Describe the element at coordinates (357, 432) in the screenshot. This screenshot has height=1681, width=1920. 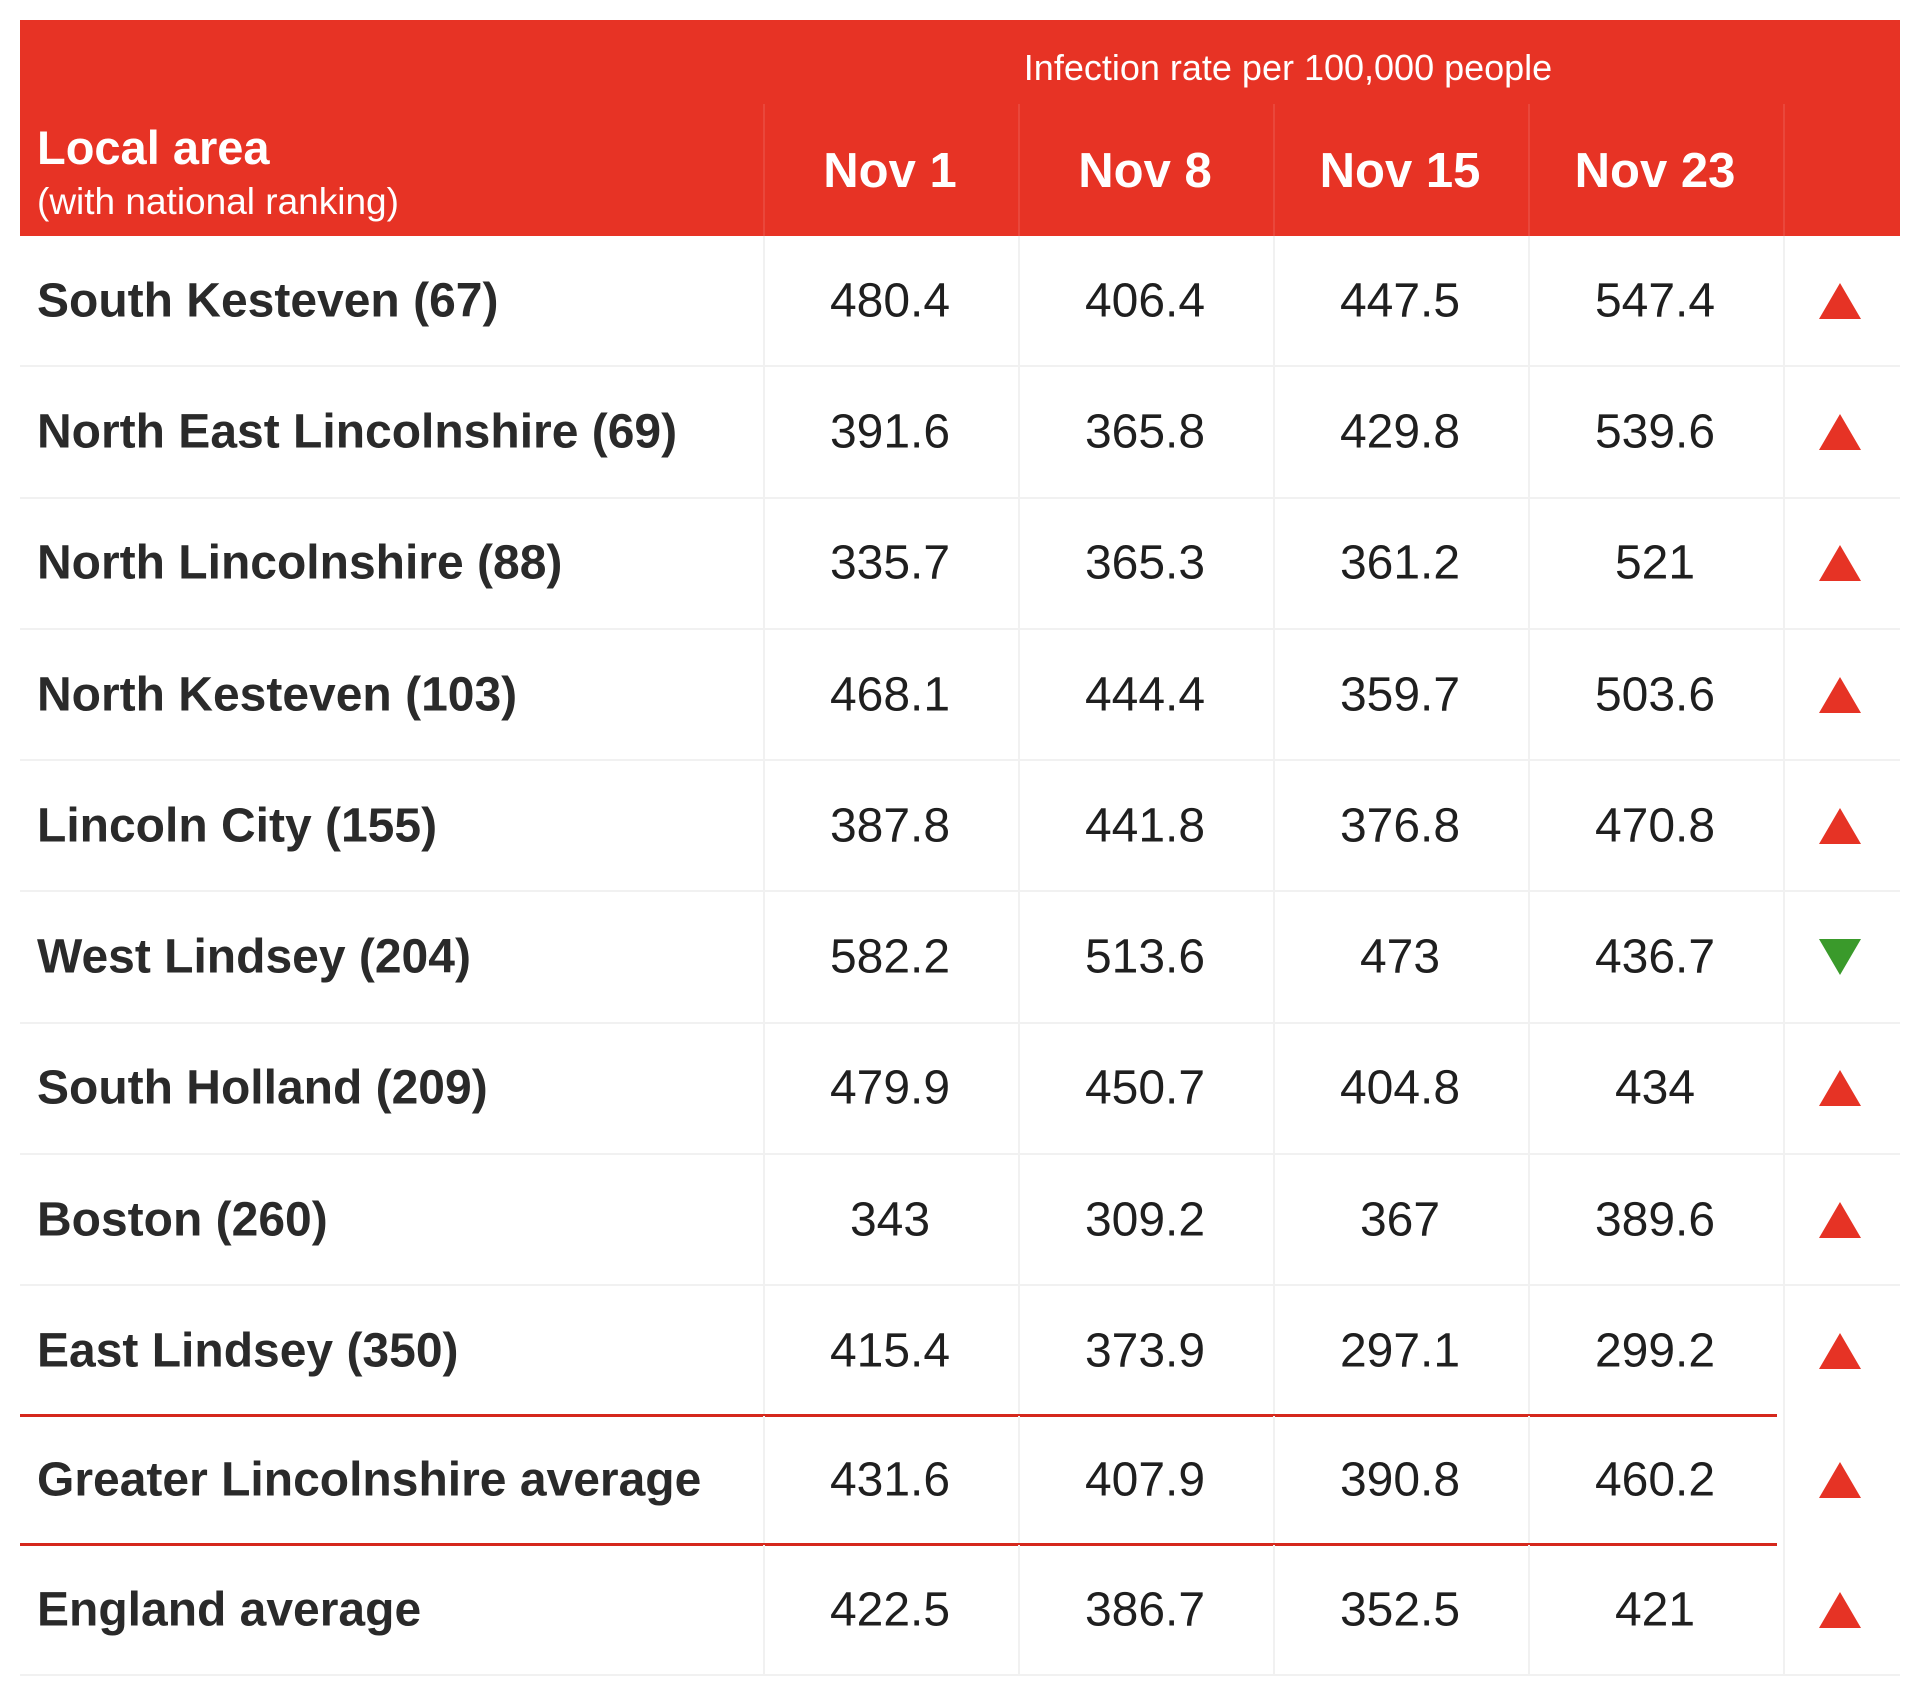
I see `area-name: North East Lincolnshire (69)` at that location.